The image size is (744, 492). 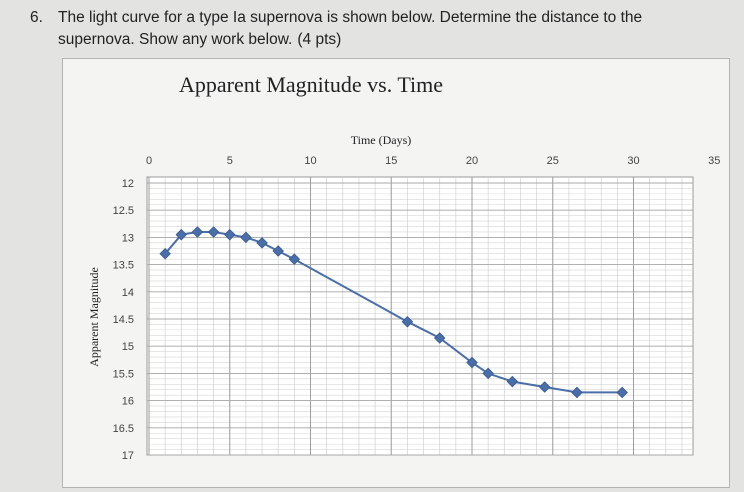 What do you see at coordinates (391, 161) in the screenshot?
I see `x-tick-label: 15` at bounding box center [391, 161].